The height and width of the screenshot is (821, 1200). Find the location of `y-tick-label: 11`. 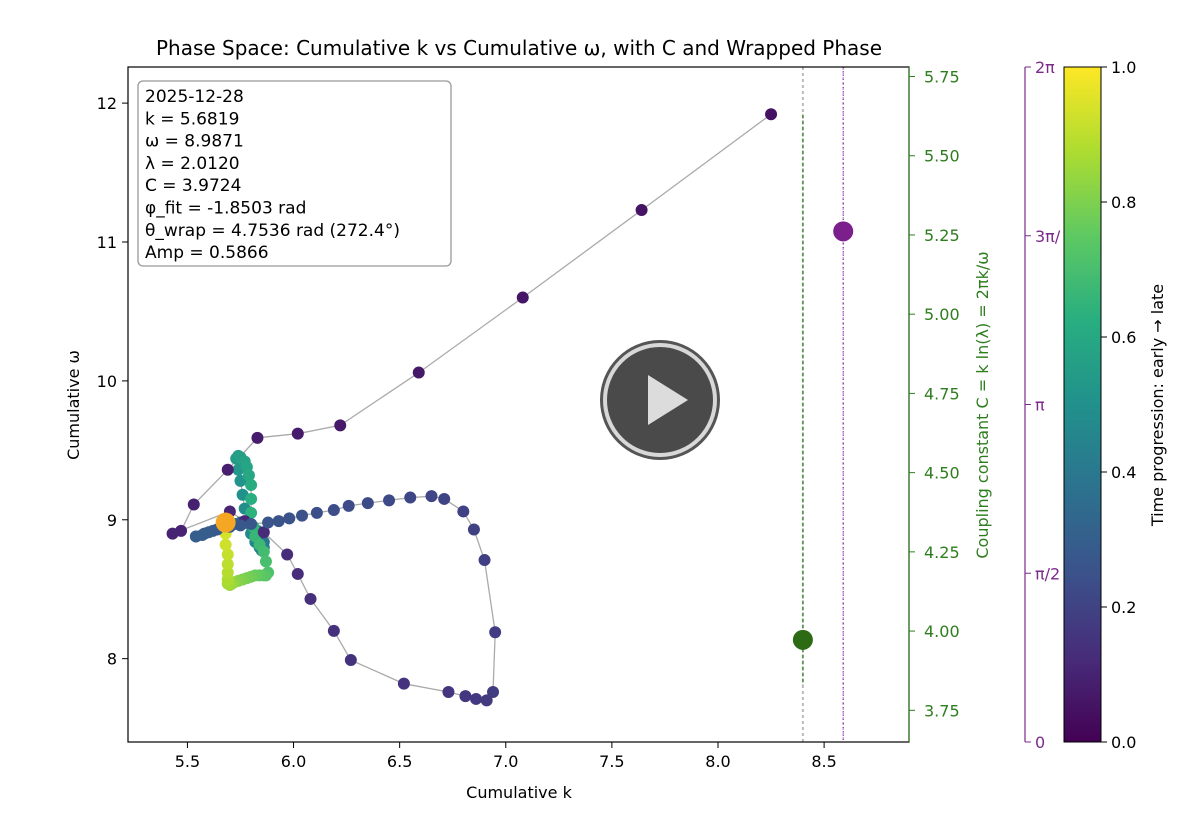

y-tick-label: 11 is located at coordinates (107, 242).